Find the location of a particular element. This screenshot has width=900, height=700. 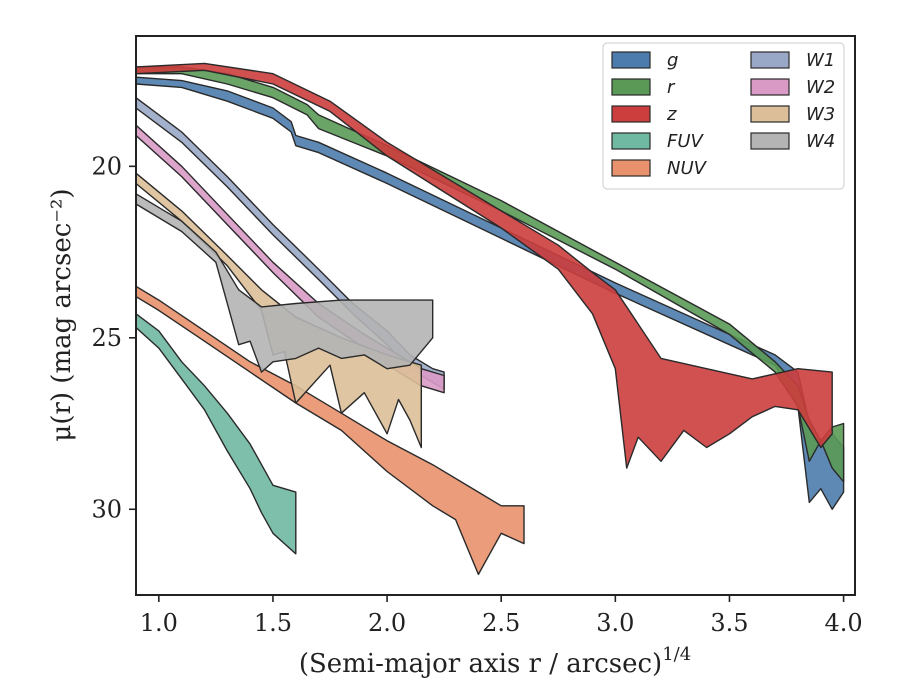

legend-label-fuv: FUV is located at coordinates (686, 141).